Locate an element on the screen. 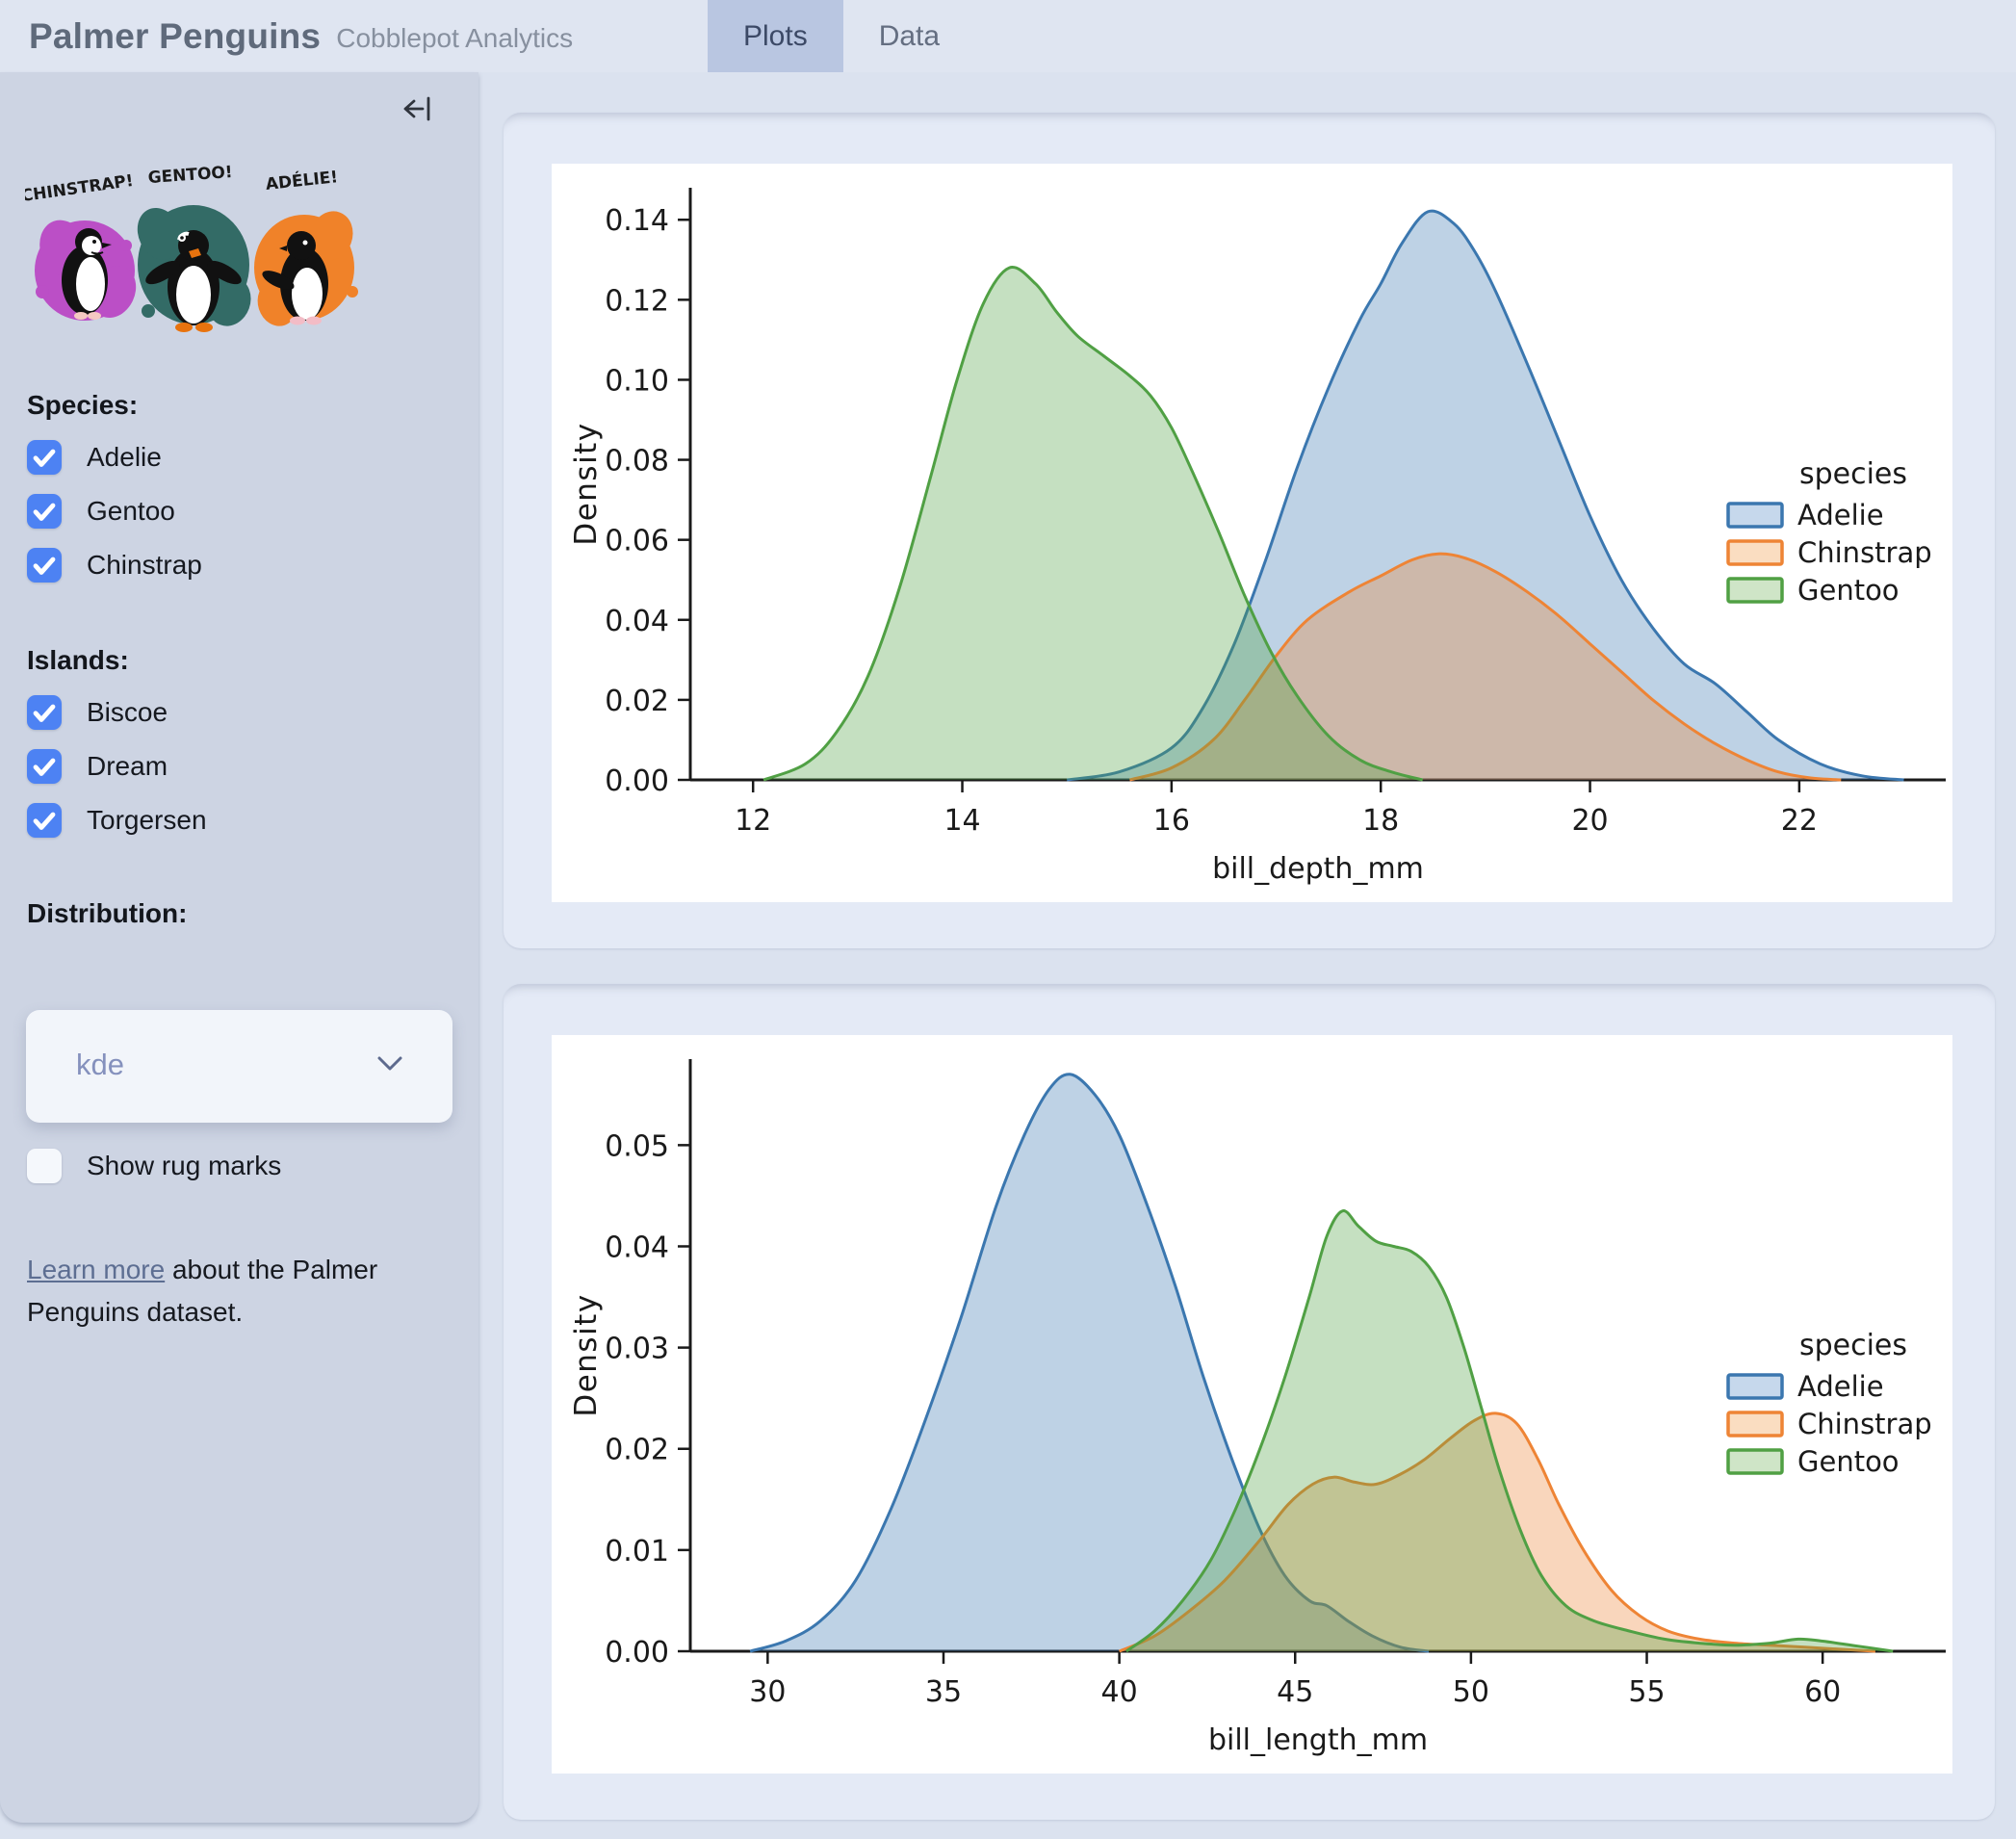 The image size is (2016, 1839). learn-more-link: Learn more is located at coordinates (96, 1269).